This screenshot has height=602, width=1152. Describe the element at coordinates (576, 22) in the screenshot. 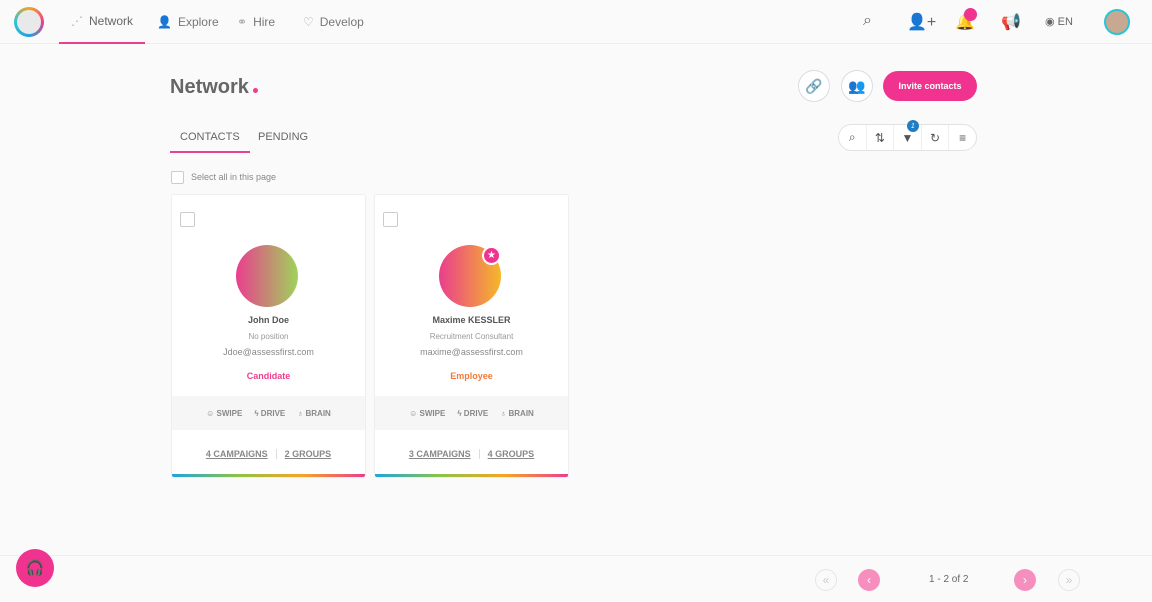

I see `top-nav` at that location.